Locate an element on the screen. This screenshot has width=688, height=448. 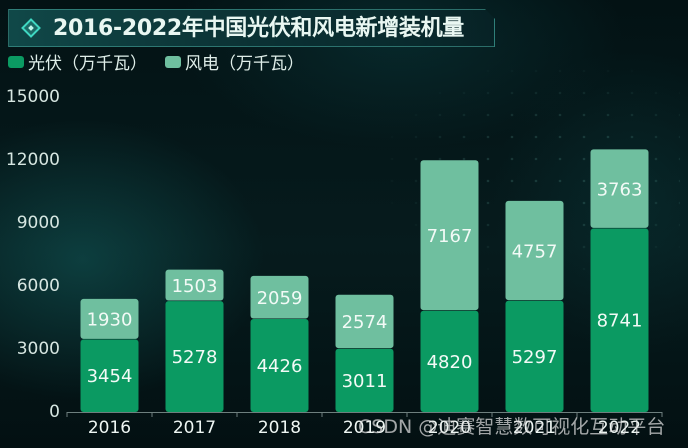
chart-title-bar: 2016-2022年中国光伏和风电新增装机量 is located at coordinates (251, 28).